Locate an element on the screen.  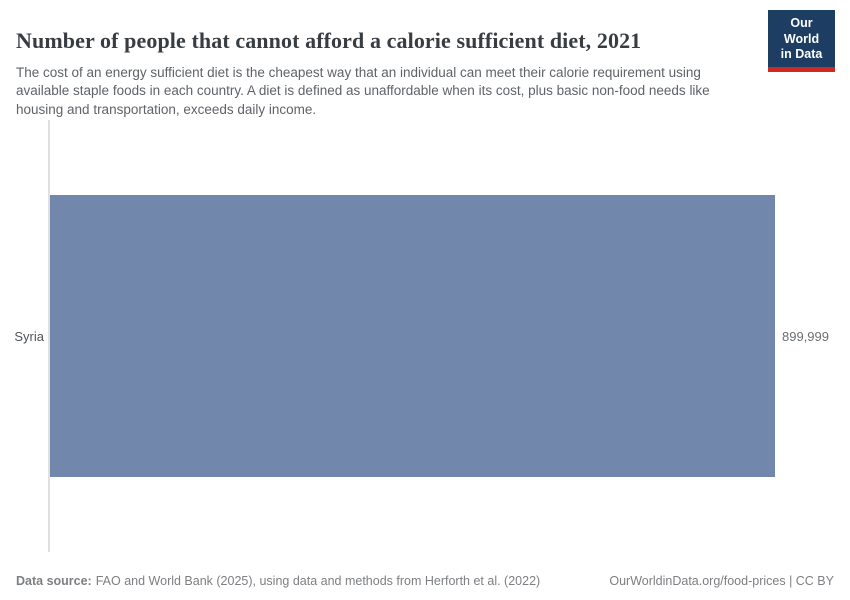
y-axis-line is located at coordinates (49, 336).